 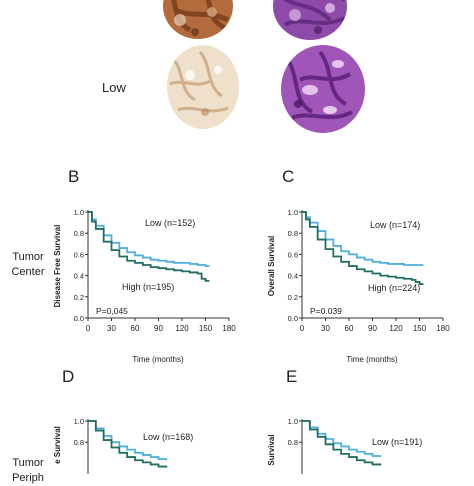 What do you see at coordinates (288, 176) in the screenshot?
I see `panel-letter: C` at bounding box center [288, 176].